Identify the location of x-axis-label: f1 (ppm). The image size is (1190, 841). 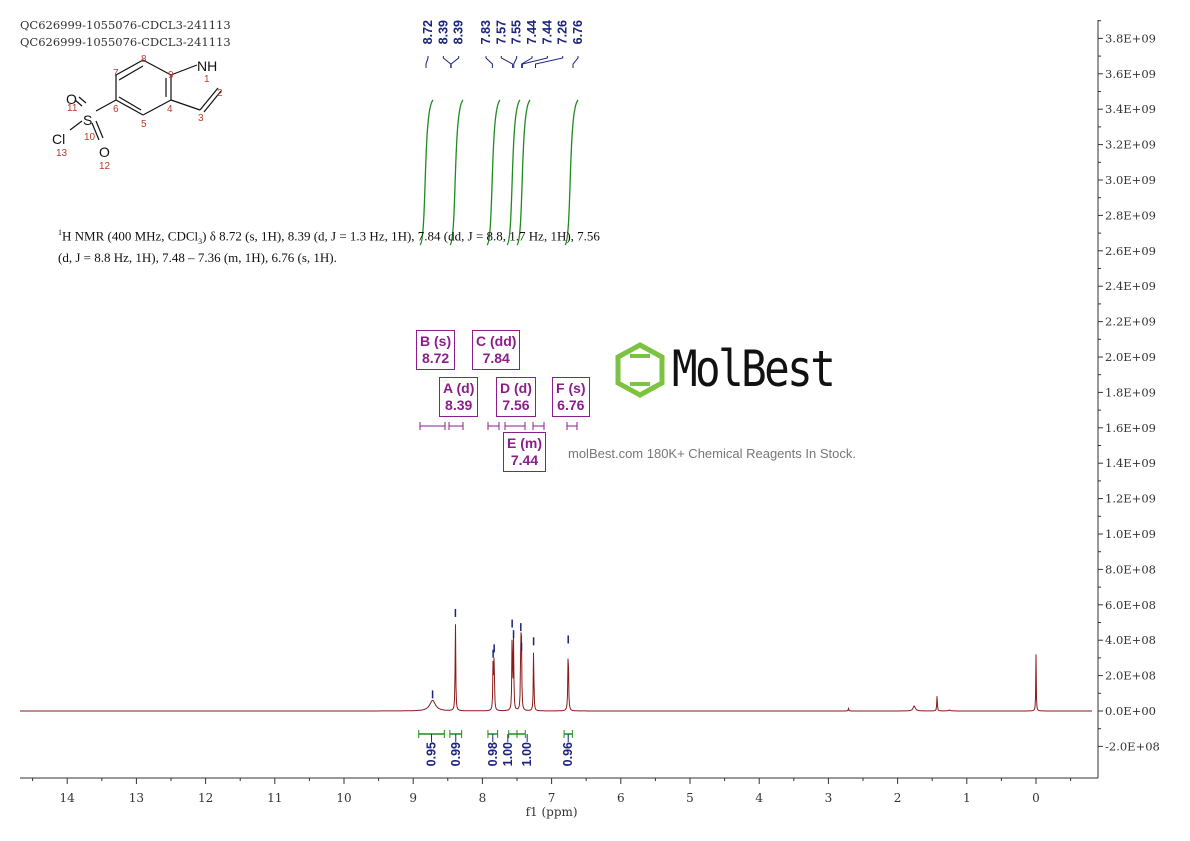
(552, 812).